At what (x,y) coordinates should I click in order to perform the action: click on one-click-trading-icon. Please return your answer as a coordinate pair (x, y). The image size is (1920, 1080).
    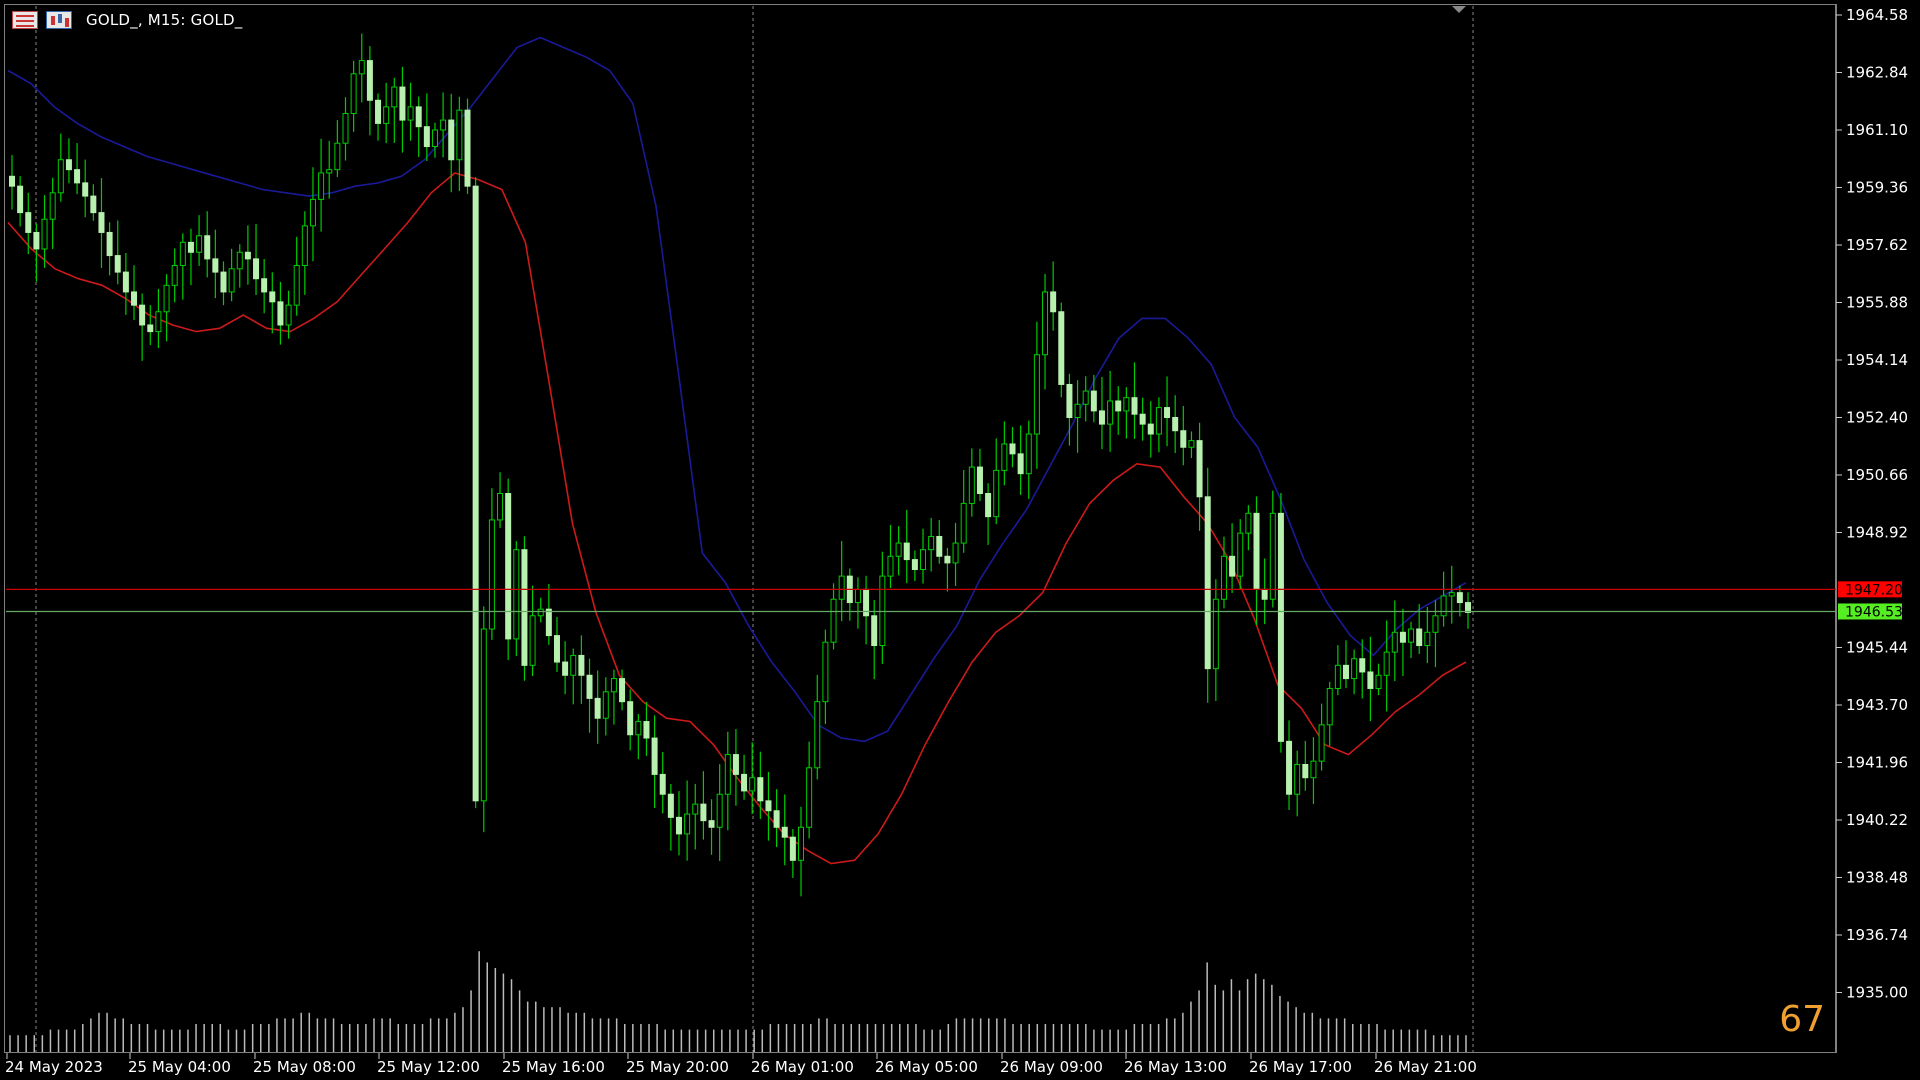
    Looking at the image, I should click on (59, 20).